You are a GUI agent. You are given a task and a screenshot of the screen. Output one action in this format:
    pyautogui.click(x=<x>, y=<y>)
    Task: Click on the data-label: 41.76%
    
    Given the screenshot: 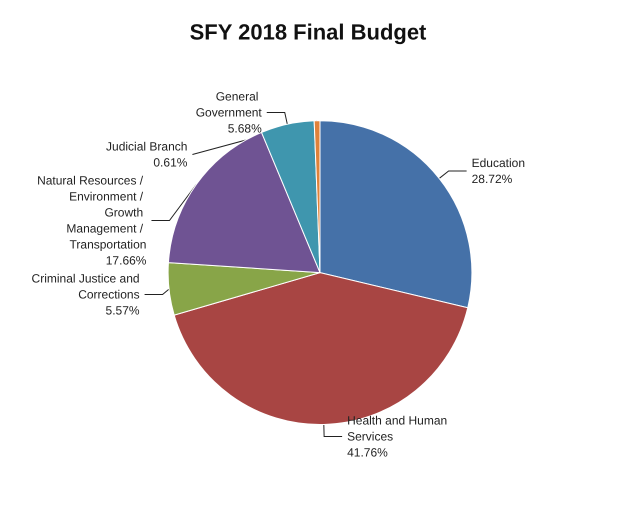 What is the action you would take?
    pyautogui.click(x=367, y=452)
    